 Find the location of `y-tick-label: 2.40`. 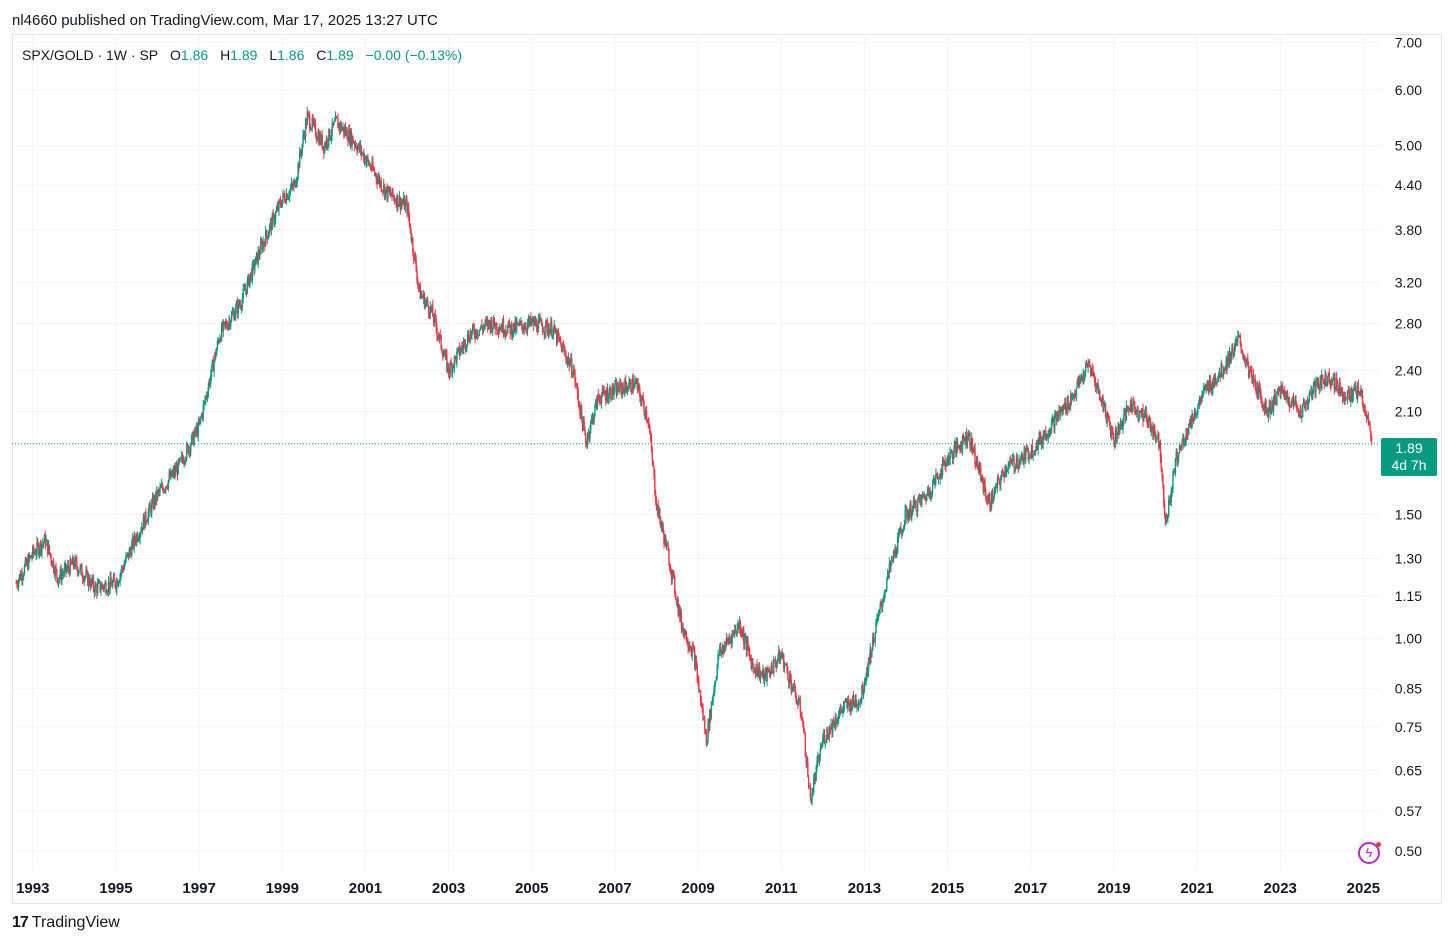

y-tick-label: 2.40 is located at coordinates (1408, 371).